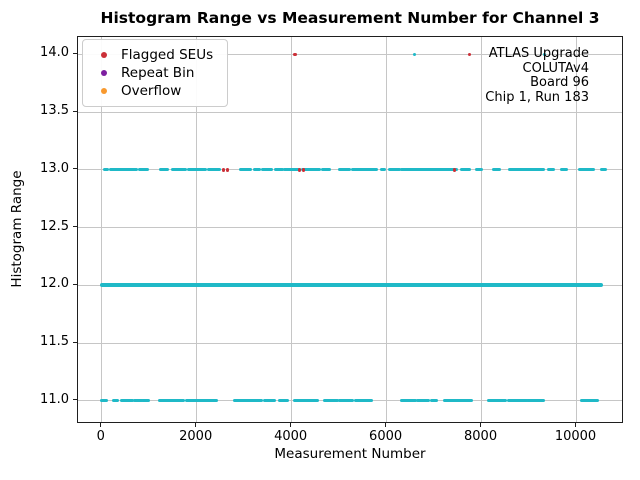  What do you see at coordinates (54, 226) in the screenshot?
I see `y-tick-label: 12.5` at bounding box center [54, 226].